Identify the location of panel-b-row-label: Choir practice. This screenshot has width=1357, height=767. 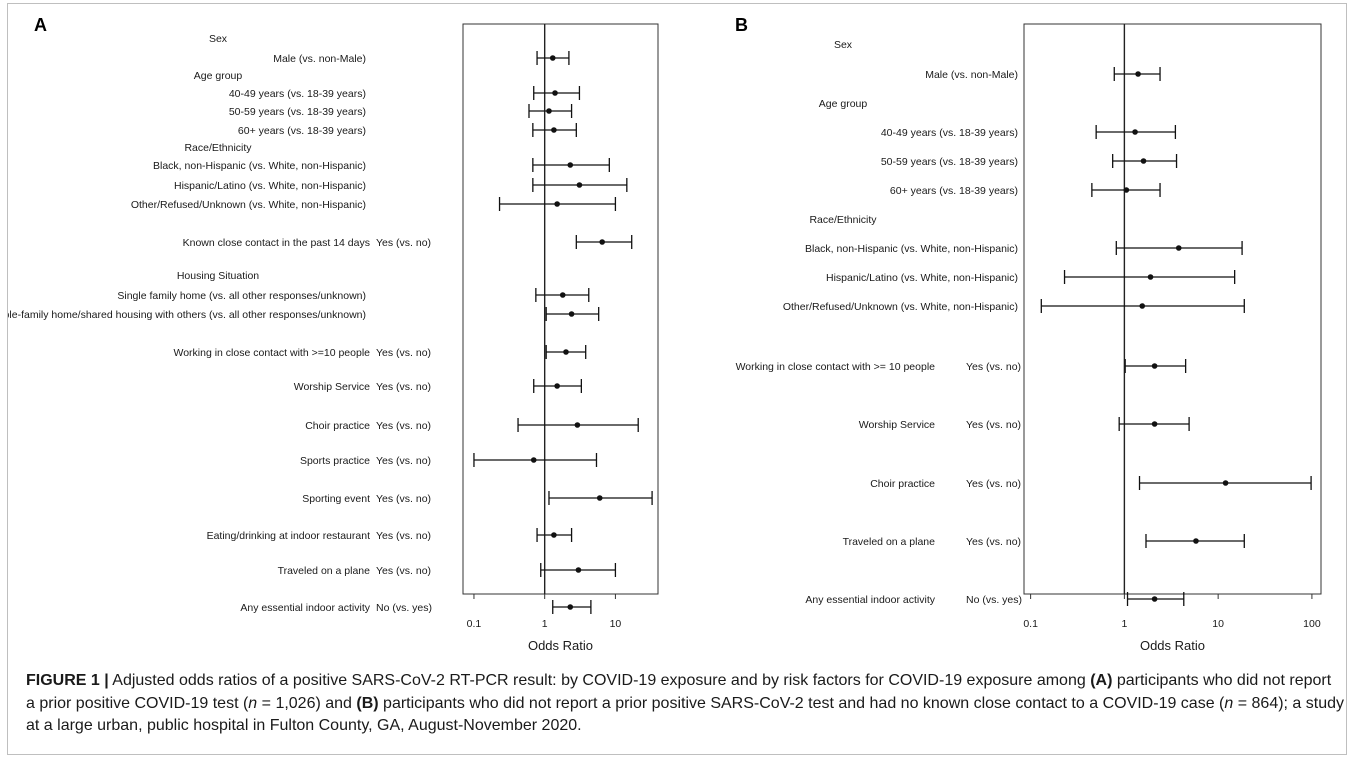
(902, 484).